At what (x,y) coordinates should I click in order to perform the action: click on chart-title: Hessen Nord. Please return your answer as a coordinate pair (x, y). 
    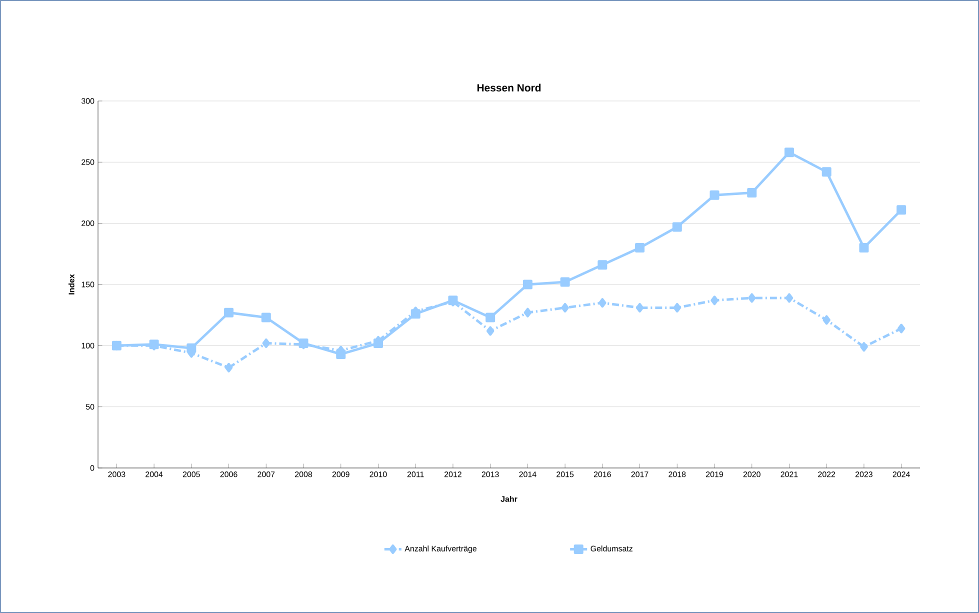
    Looking at the image, I should click on (509, 88).